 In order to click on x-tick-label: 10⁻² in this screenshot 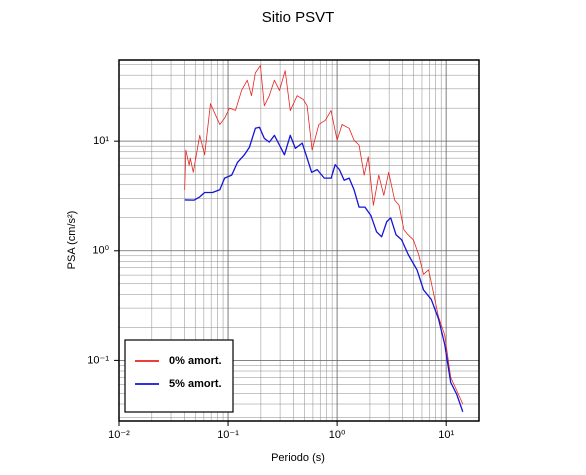, I will do `click(119, 435)`.